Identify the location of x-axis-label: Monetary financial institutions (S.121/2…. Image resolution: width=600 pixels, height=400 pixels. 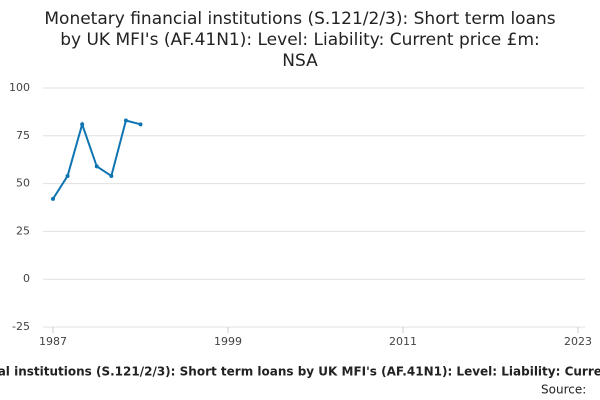
(300, 372).